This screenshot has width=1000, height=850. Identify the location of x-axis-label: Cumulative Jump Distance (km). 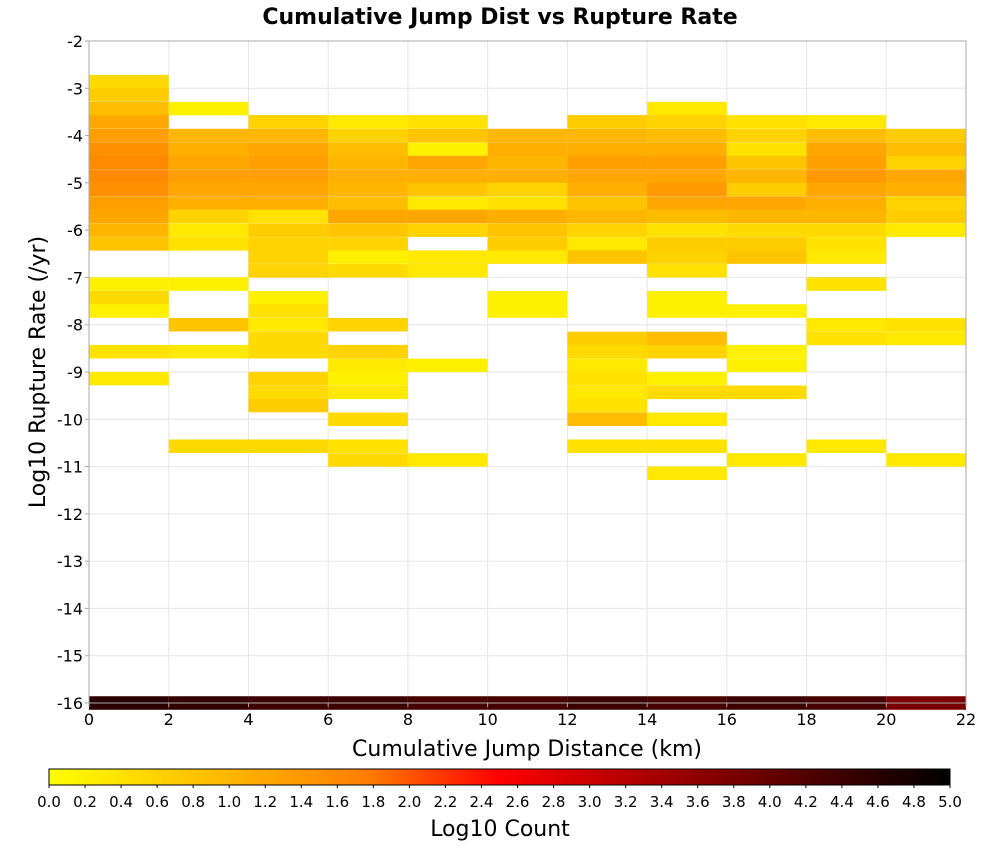
(527, 749).